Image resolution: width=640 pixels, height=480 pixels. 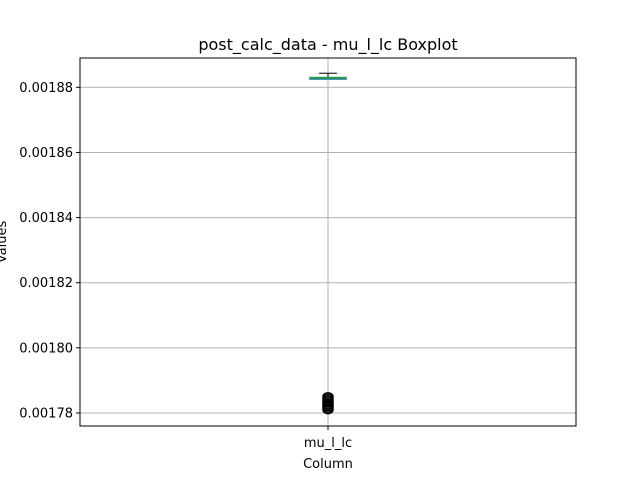 What do you see at coordinates (46, 413) in the screenshot?
I see `y-tick-label: 0.00178` at bounding box center [46, 413].